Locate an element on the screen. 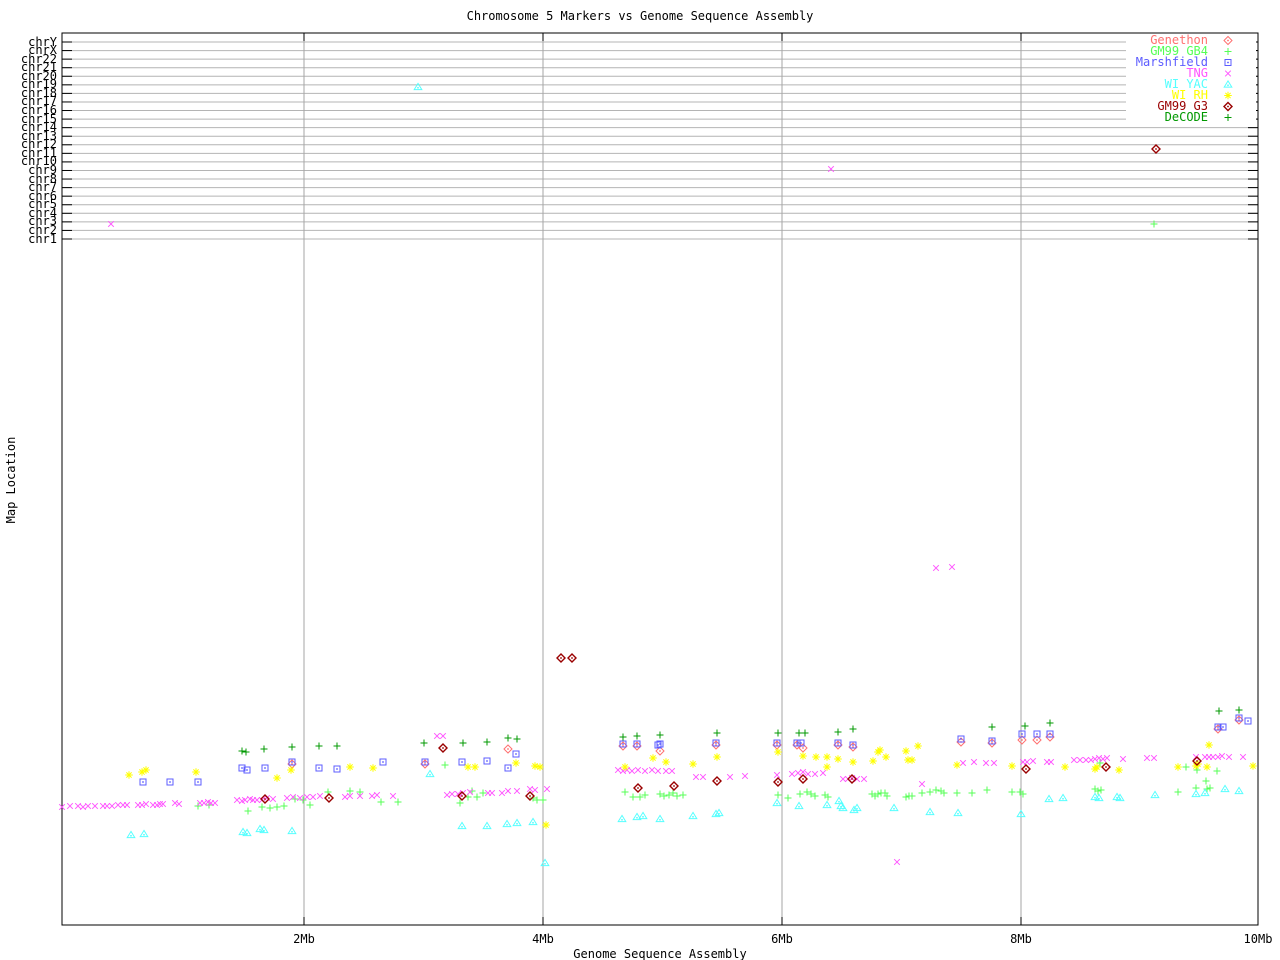 The height and width of the screenshot is (960, 1280). legend-label: Genethon is located at coordinates (1179, 40).